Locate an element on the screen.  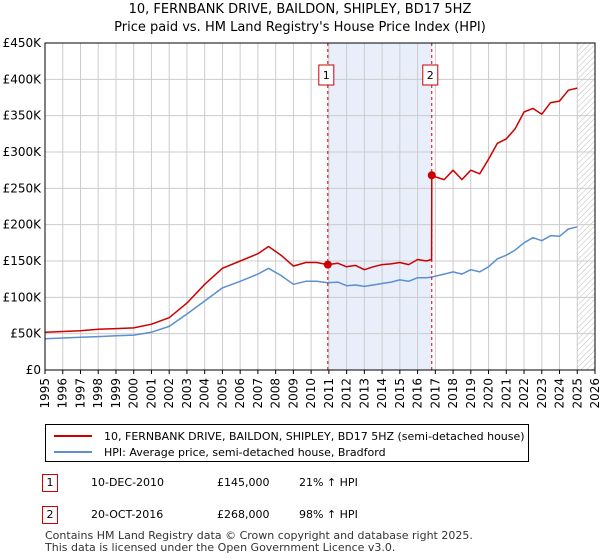
y-tick-label: £450K is located at coordinates (23, 43).